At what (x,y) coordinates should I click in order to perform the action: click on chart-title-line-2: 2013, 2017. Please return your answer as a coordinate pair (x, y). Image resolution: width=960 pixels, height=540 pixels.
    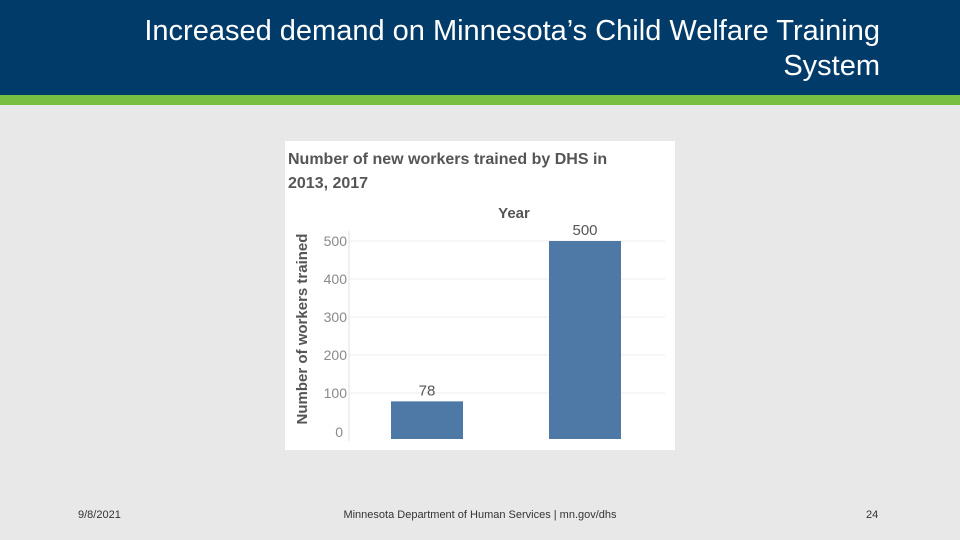
    Looking at the image, I should click on (328, 183).